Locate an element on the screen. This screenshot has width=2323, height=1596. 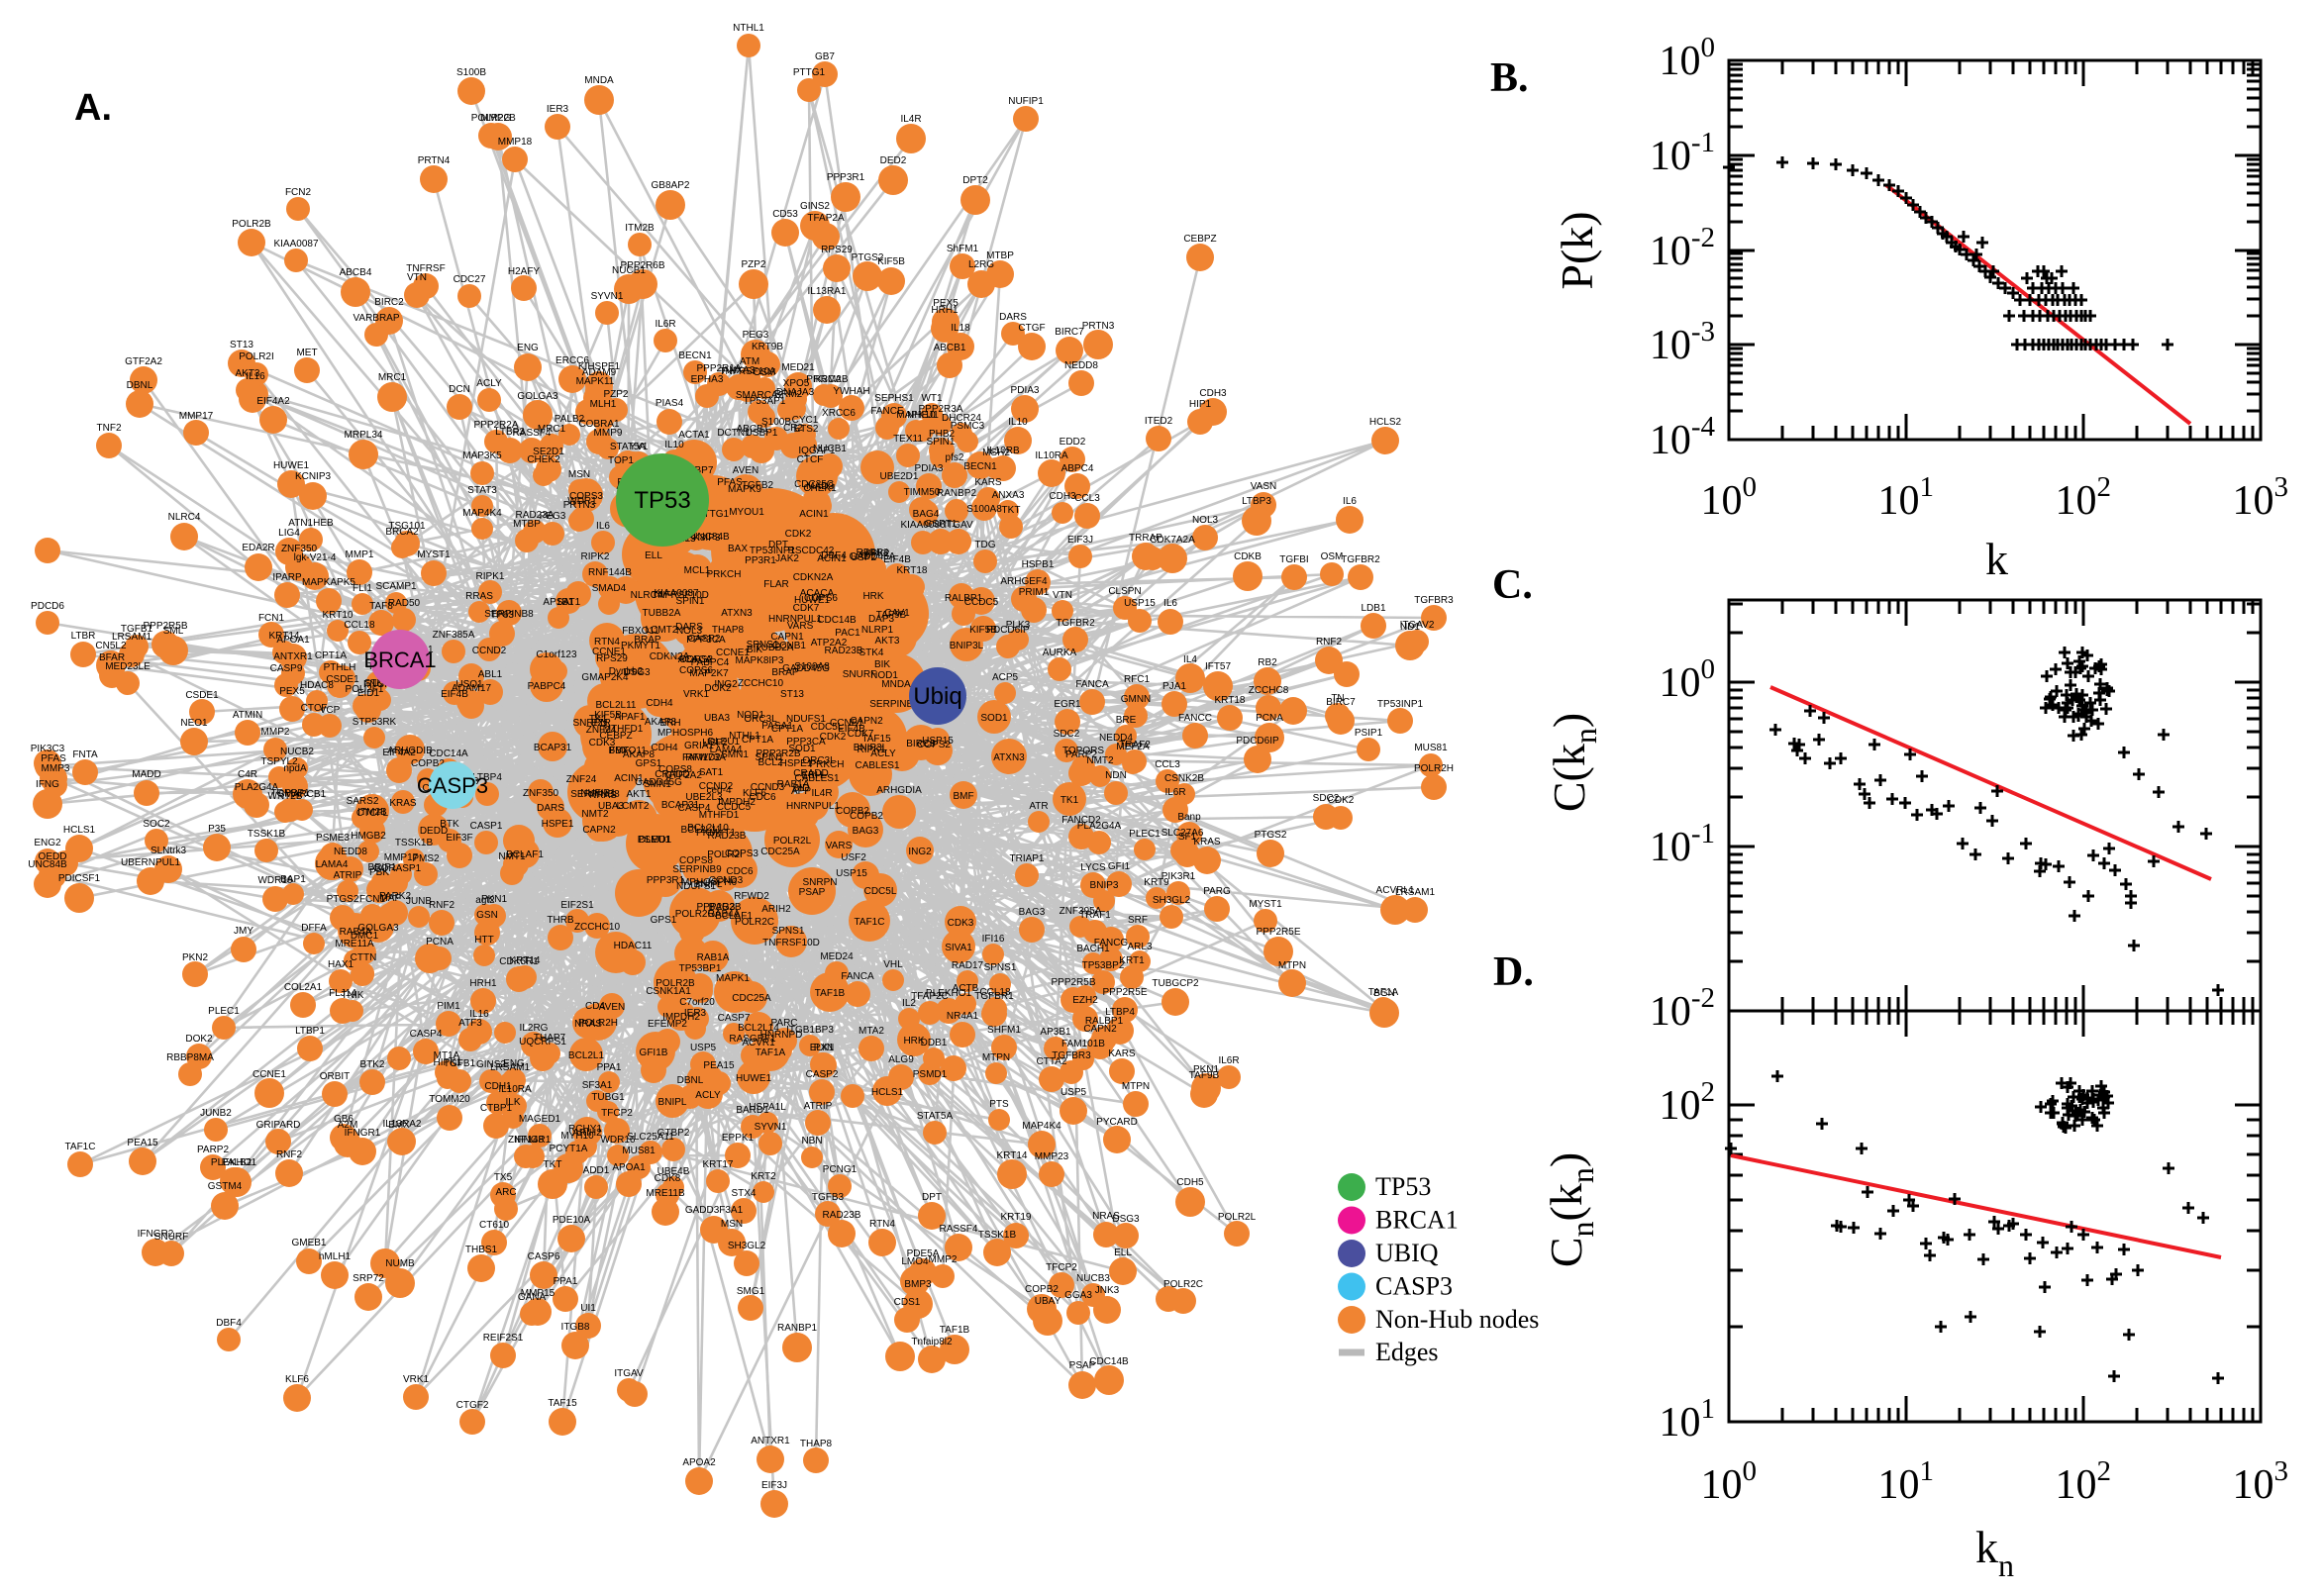
svg-text: TNFRSF is located at coordinates (426, 268).